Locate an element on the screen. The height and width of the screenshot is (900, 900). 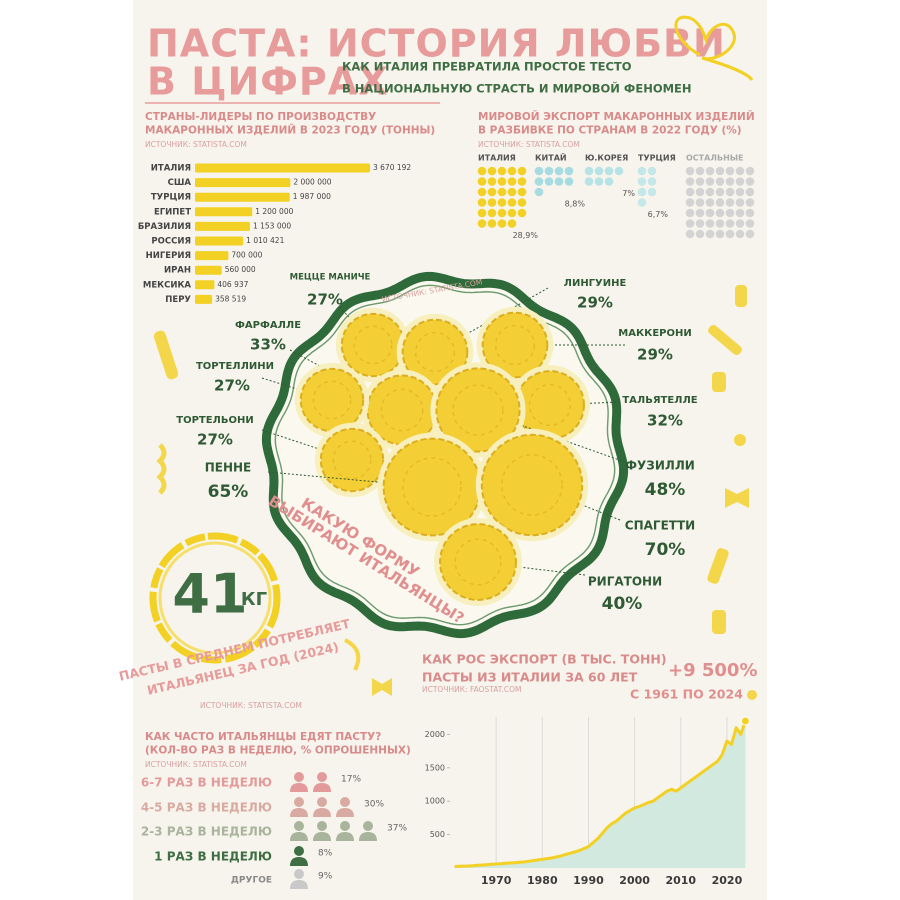
value-label: 29% is located at coordinates (595, 303).